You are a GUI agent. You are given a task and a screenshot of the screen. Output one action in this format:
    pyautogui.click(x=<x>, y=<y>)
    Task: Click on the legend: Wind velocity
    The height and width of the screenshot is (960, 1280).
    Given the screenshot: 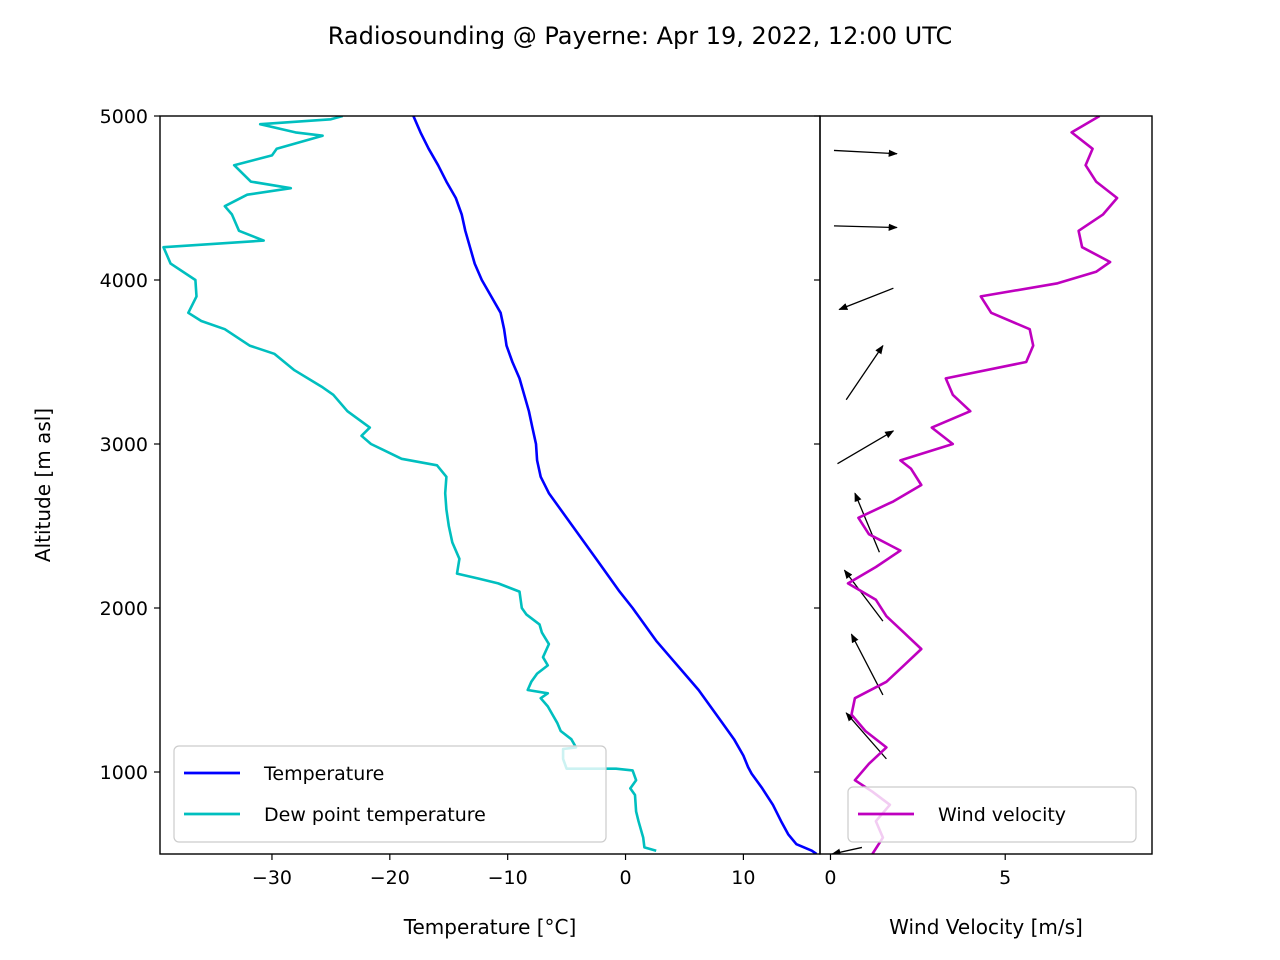 What is the action you would take?
    pyautogui.click(x=992, y=814)
    